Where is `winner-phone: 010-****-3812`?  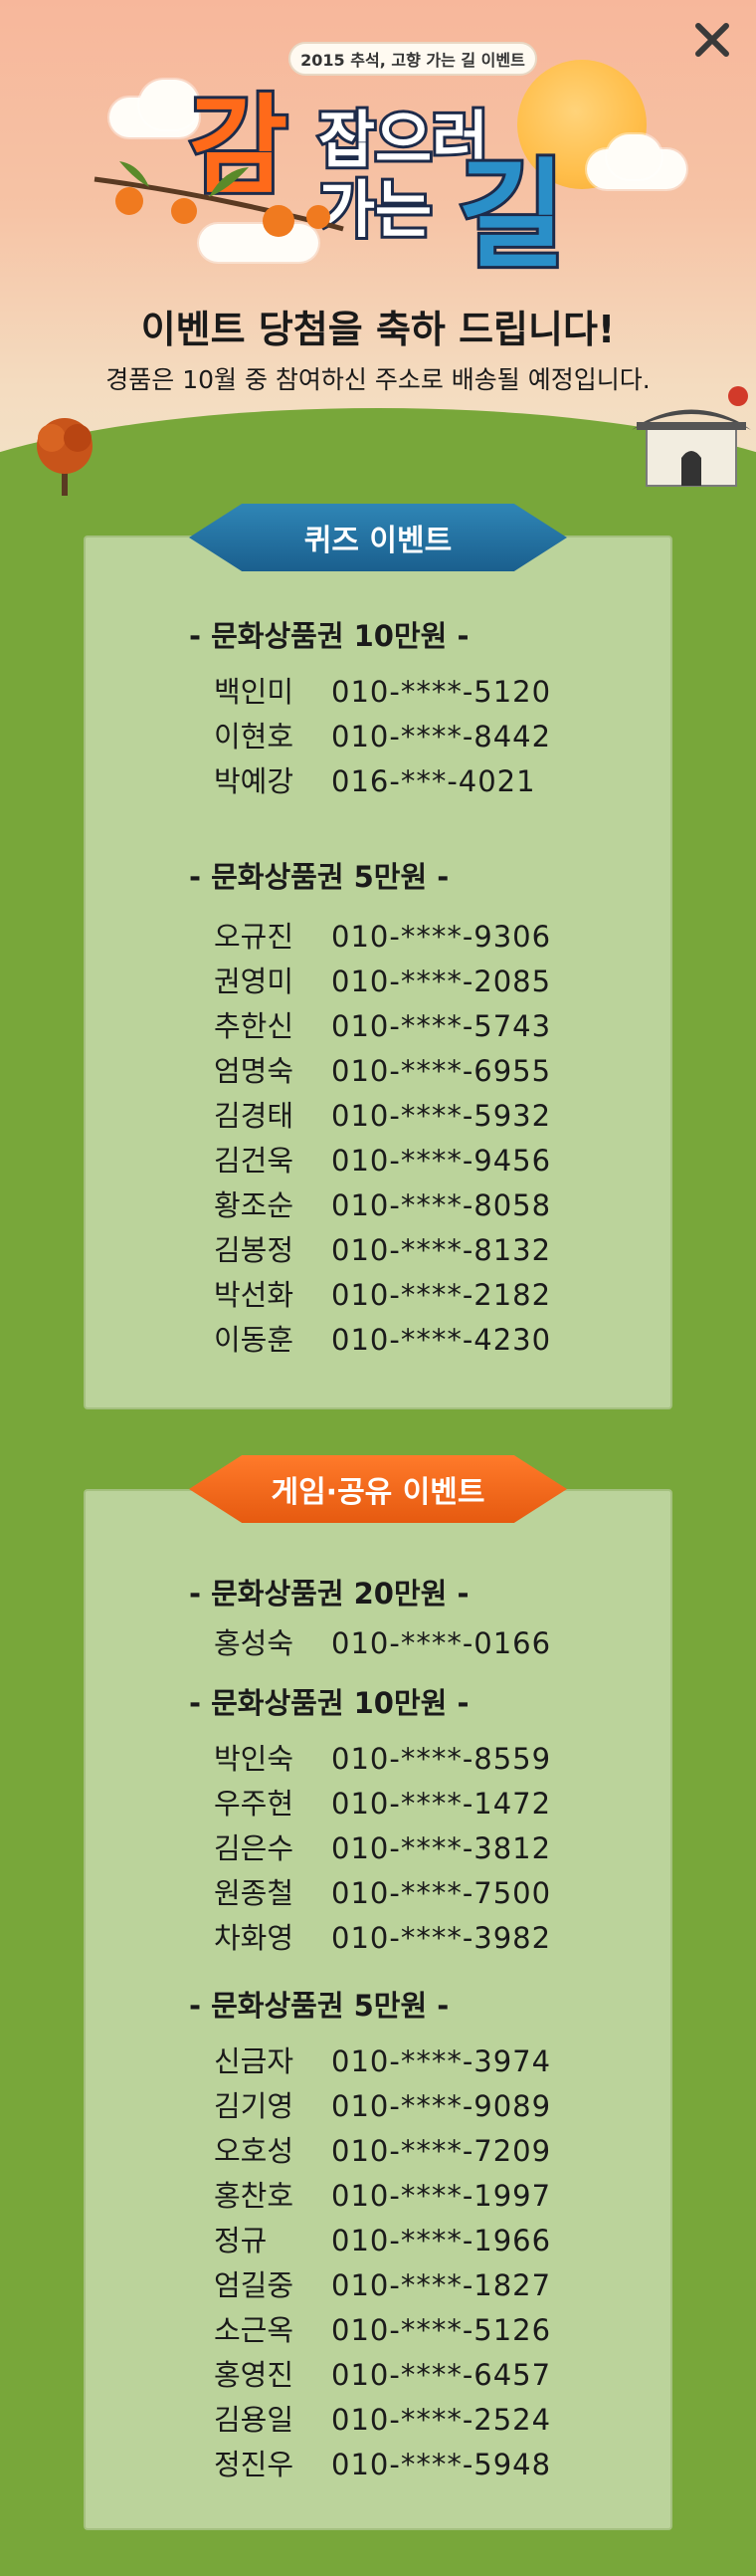 winner-phone: 010-****-3812 is located at coordinates (441, 1848).